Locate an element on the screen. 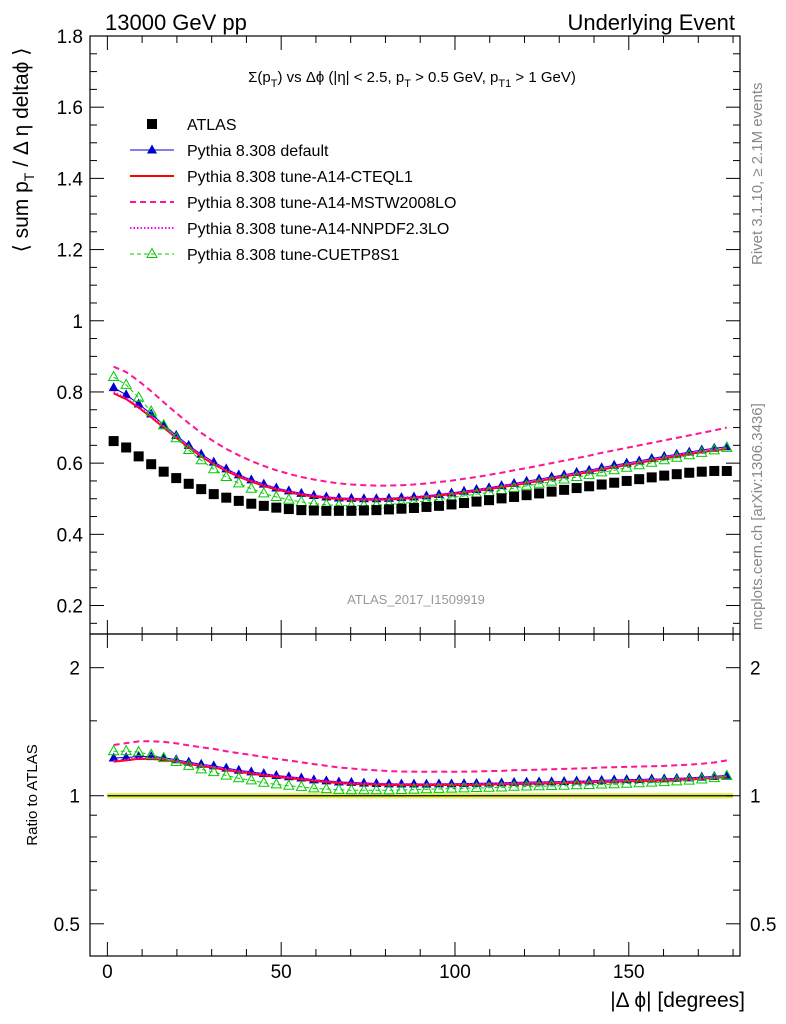 Image resolution: width=786 pixels, height=1024 pixels. legend-label: Pythia 8.308 tune-A14-CTEQL1 is located at coordinates (300, 177).